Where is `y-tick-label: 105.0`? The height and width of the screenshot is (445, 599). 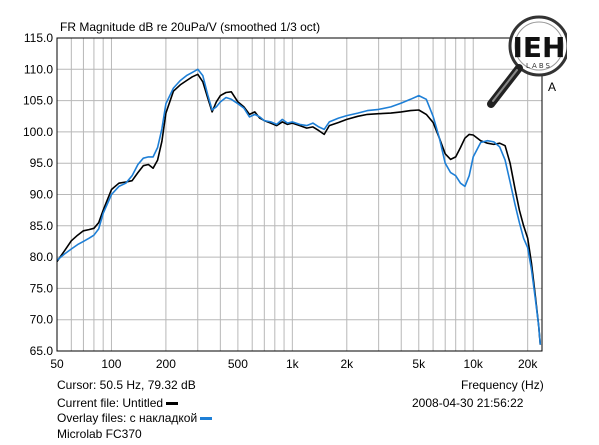
y-tick-label: 105.0 is located at coordinates (38, 101).